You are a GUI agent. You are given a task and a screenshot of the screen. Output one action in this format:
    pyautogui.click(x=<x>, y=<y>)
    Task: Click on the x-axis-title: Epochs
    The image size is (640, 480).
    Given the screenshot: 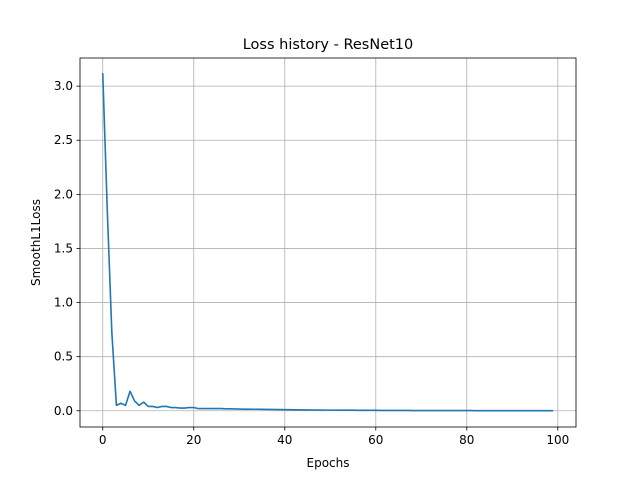 What is the action you would take?
    pyautogui.click(x=328, y=463)
    